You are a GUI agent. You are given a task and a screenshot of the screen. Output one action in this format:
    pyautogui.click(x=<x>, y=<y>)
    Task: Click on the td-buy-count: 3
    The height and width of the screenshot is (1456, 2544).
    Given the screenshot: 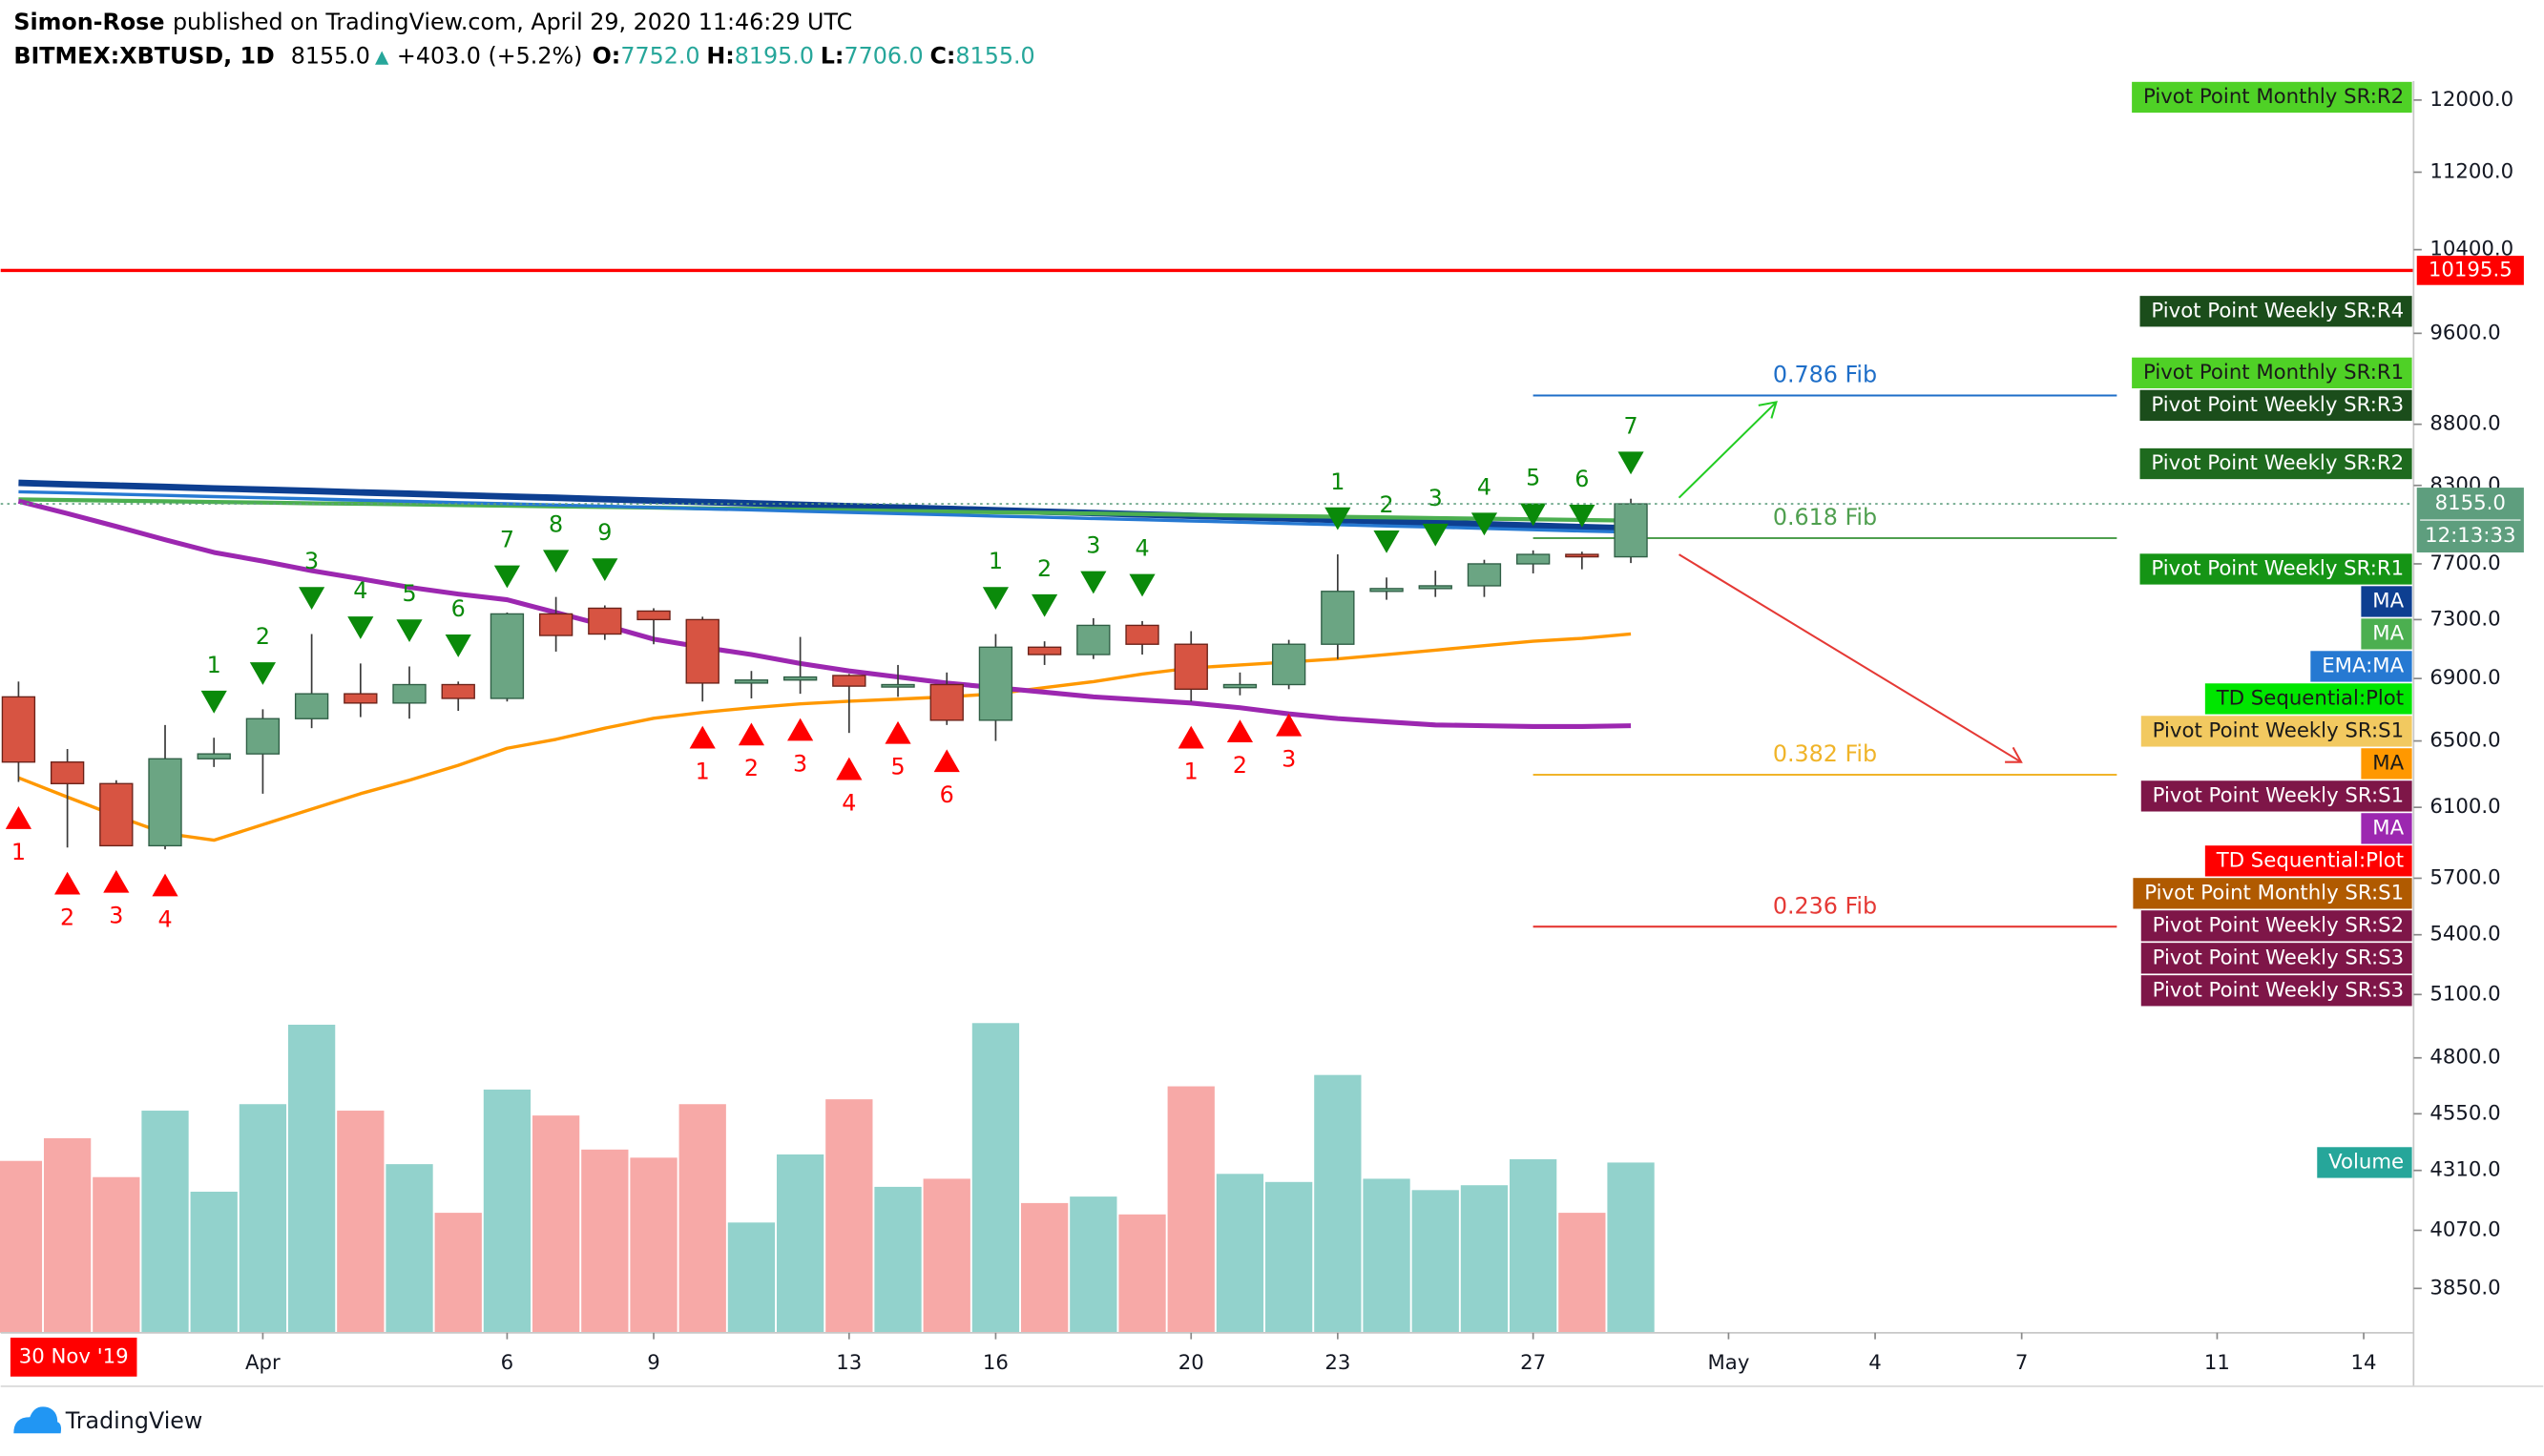 What is the action you would take?
    pyautogui.click(x=116, y=916)
    